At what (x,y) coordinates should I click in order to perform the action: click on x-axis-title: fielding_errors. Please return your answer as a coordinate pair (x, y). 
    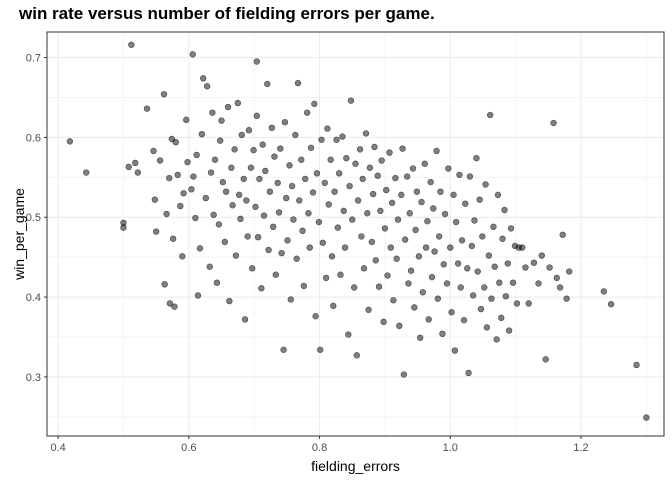
    Looking at the image, I should click on (355, 466).